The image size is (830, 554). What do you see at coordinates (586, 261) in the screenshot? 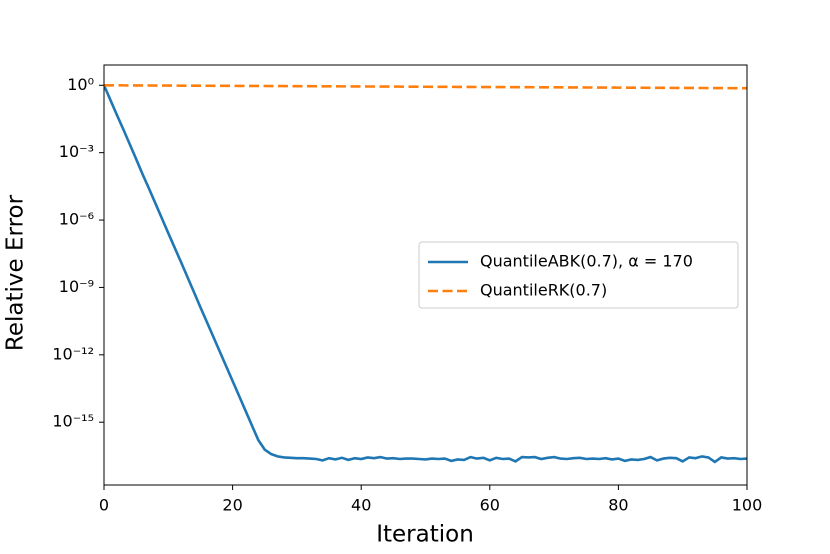
I see `legend-label: QuantileABK(0.7), α = 170` at bounding box center [586, 261].